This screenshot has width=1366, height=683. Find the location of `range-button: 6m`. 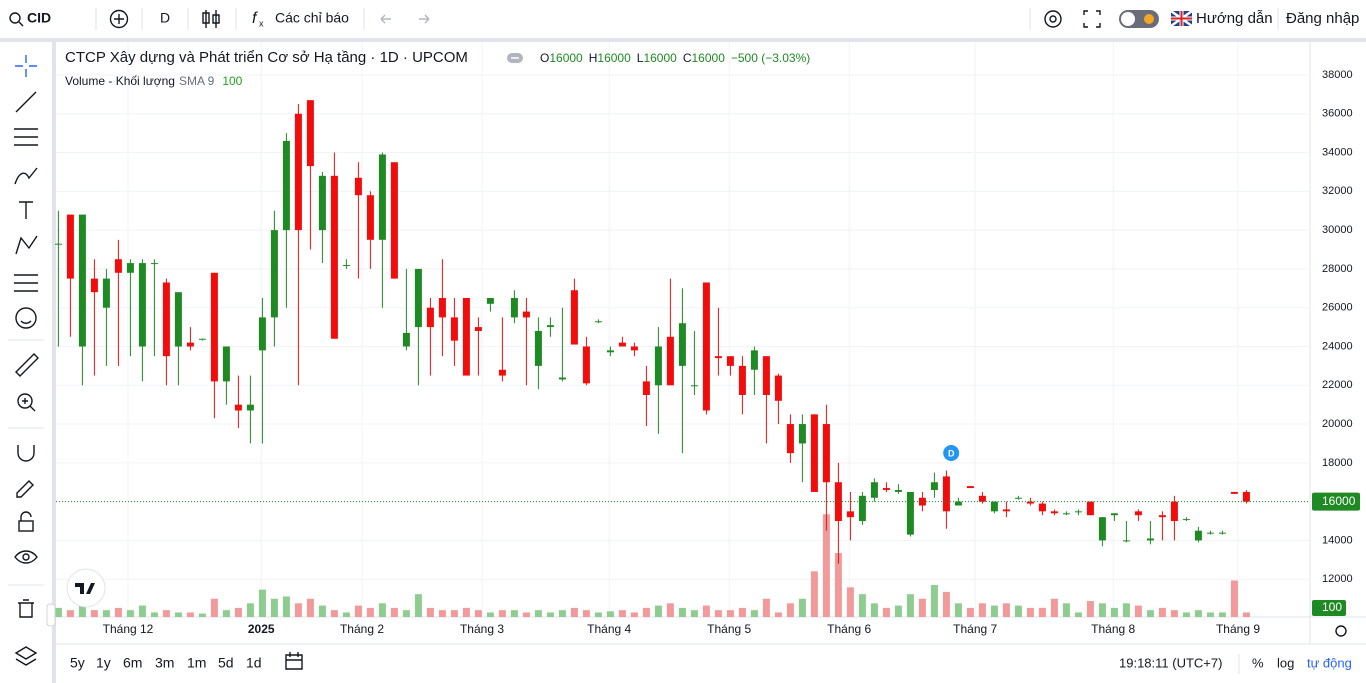

range-button: 6m is located at coordinates (132, 663).